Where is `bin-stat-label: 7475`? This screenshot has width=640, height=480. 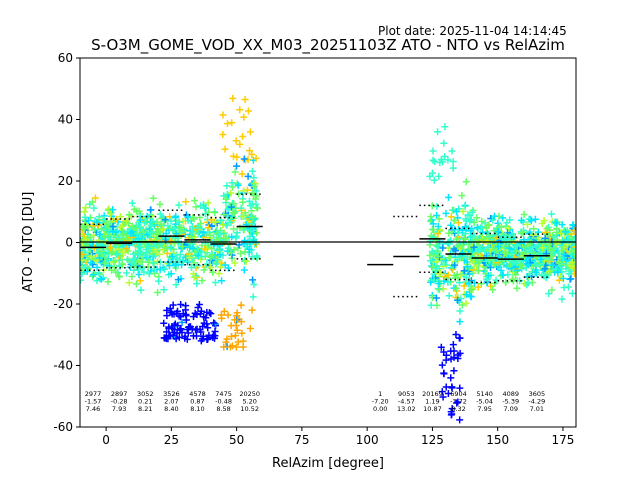 bin-stat-label: 7475 is located at coordinates (223, 394).